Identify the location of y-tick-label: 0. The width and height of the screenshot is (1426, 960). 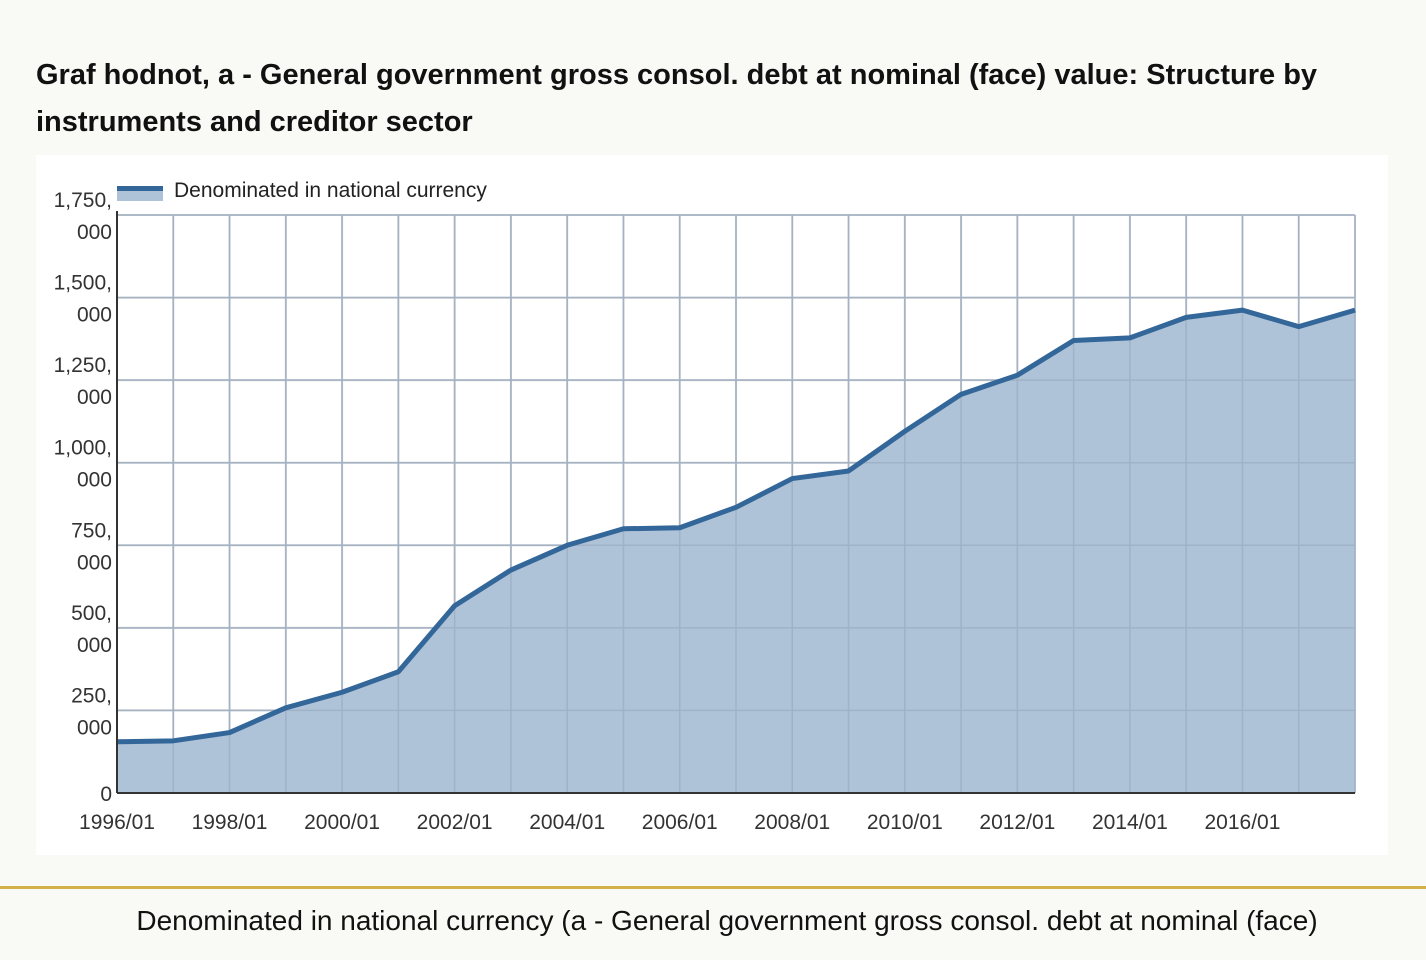
(106, 794).